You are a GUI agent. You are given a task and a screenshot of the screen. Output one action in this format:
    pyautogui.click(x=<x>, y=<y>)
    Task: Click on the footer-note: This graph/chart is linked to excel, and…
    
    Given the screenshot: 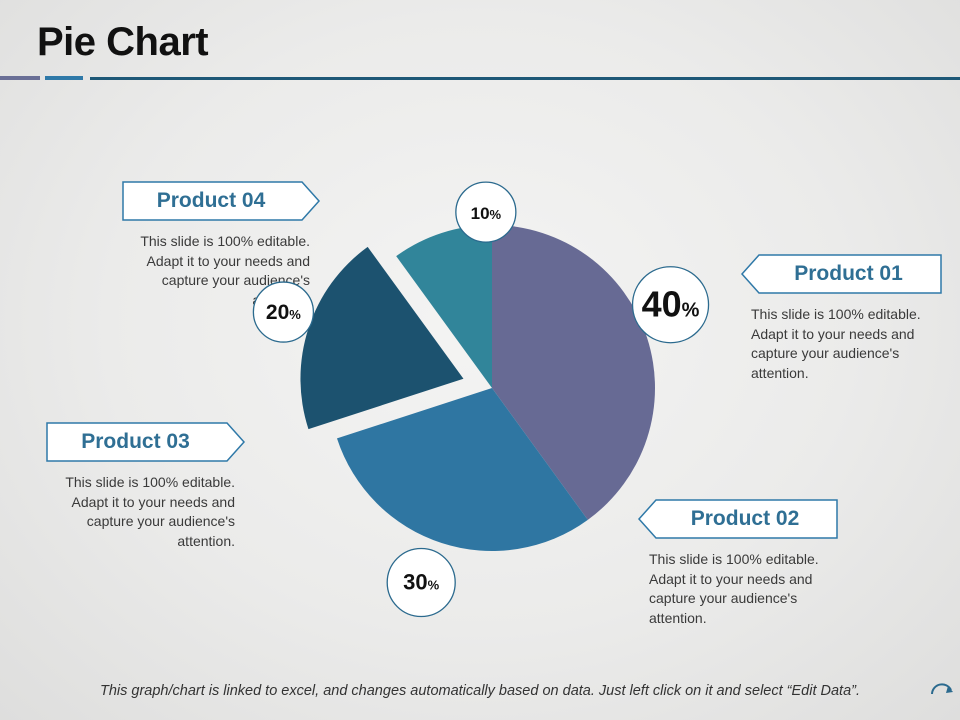 What is the action you would take?
    pyautogui.click(x=480, y=691)
    